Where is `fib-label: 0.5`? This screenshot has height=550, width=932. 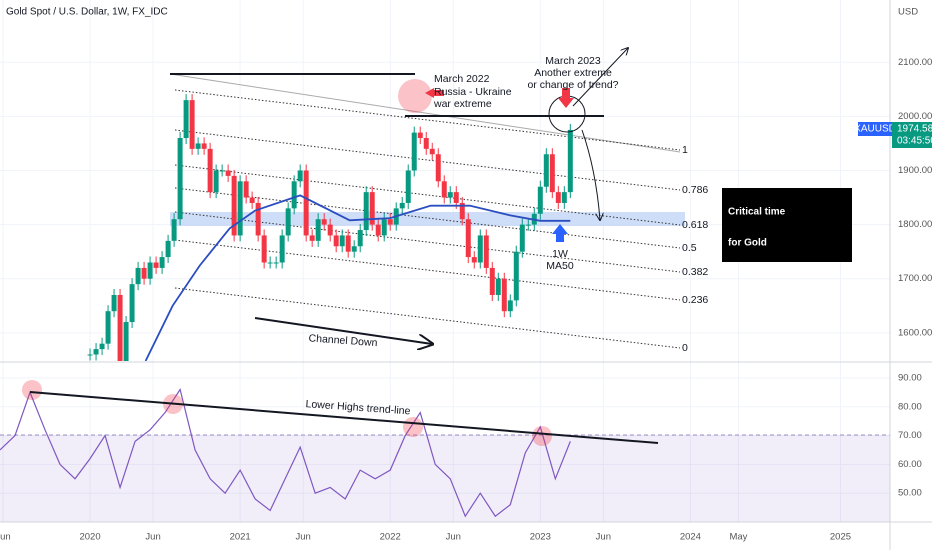
fib-label: 0.5 is located at coordinates (689, 248).